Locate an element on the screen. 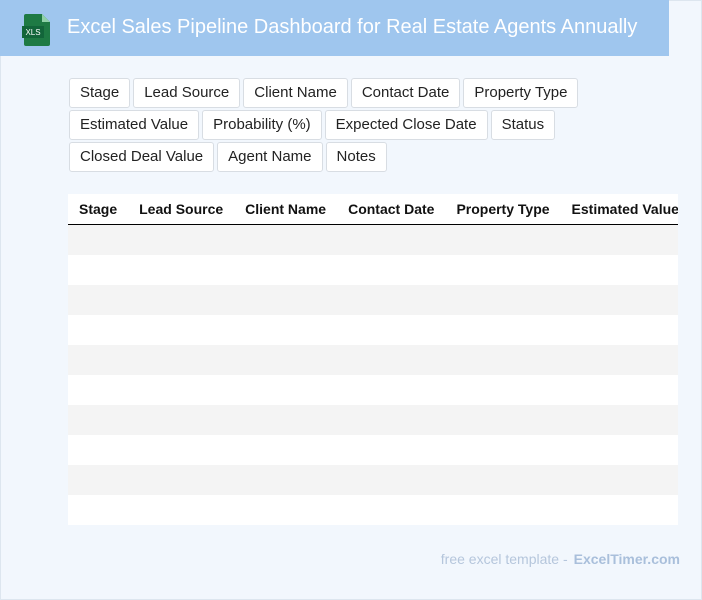 This screenshot has width=702, height=600. column-header: Contact Date is located at coordinates (391, 209).